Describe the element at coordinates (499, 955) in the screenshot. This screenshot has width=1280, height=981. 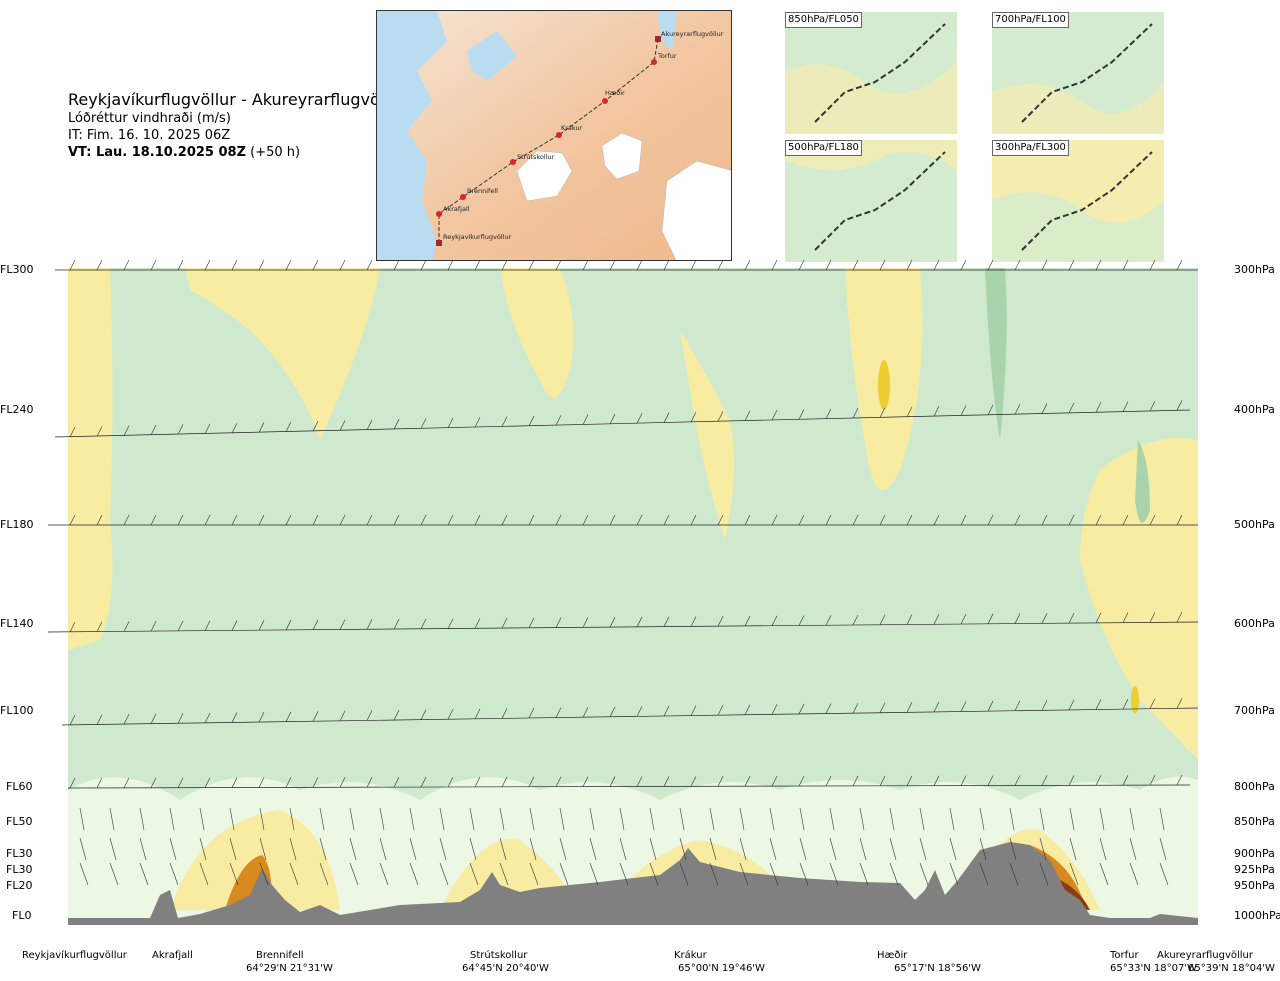
I see `location-name: Strútskollur` at that location.